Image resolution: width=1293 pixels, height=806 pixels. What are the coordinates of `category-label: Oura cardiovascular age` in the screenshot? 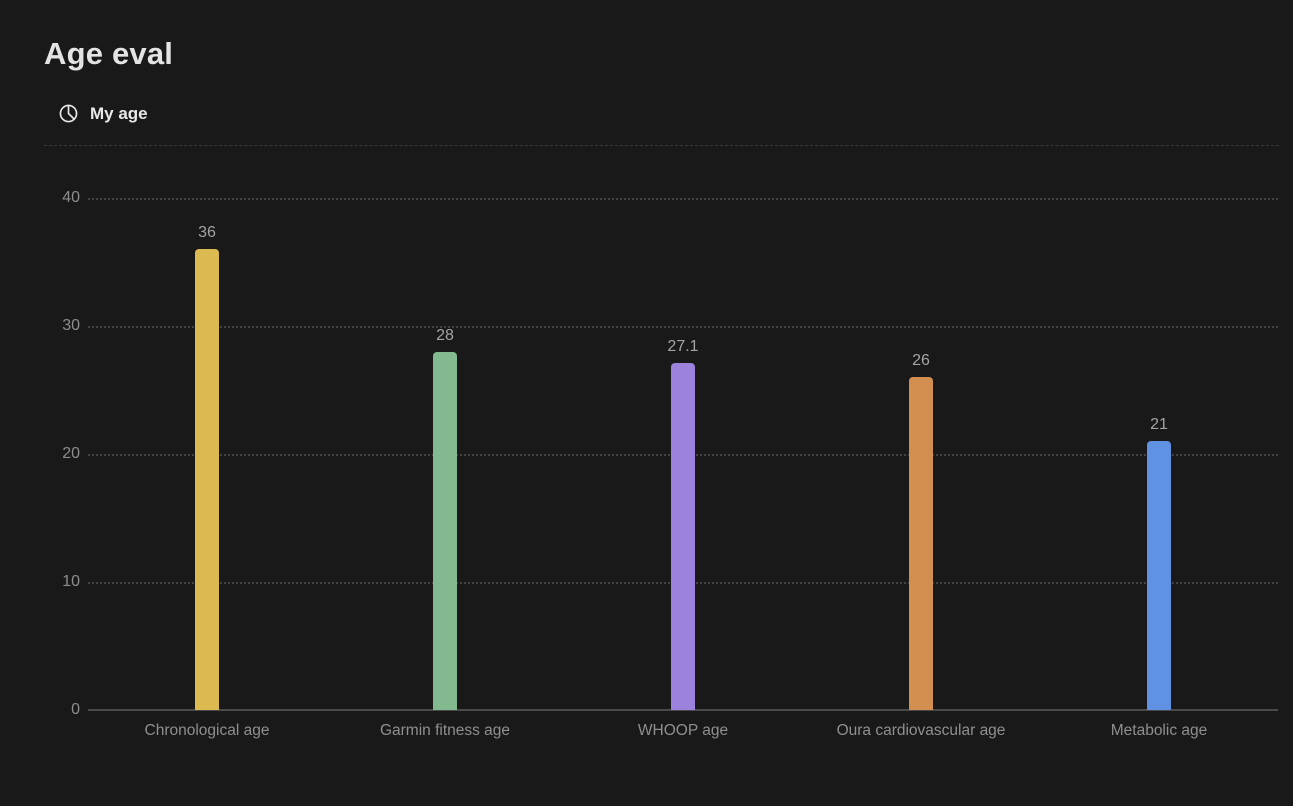 It's located at (921, 730).